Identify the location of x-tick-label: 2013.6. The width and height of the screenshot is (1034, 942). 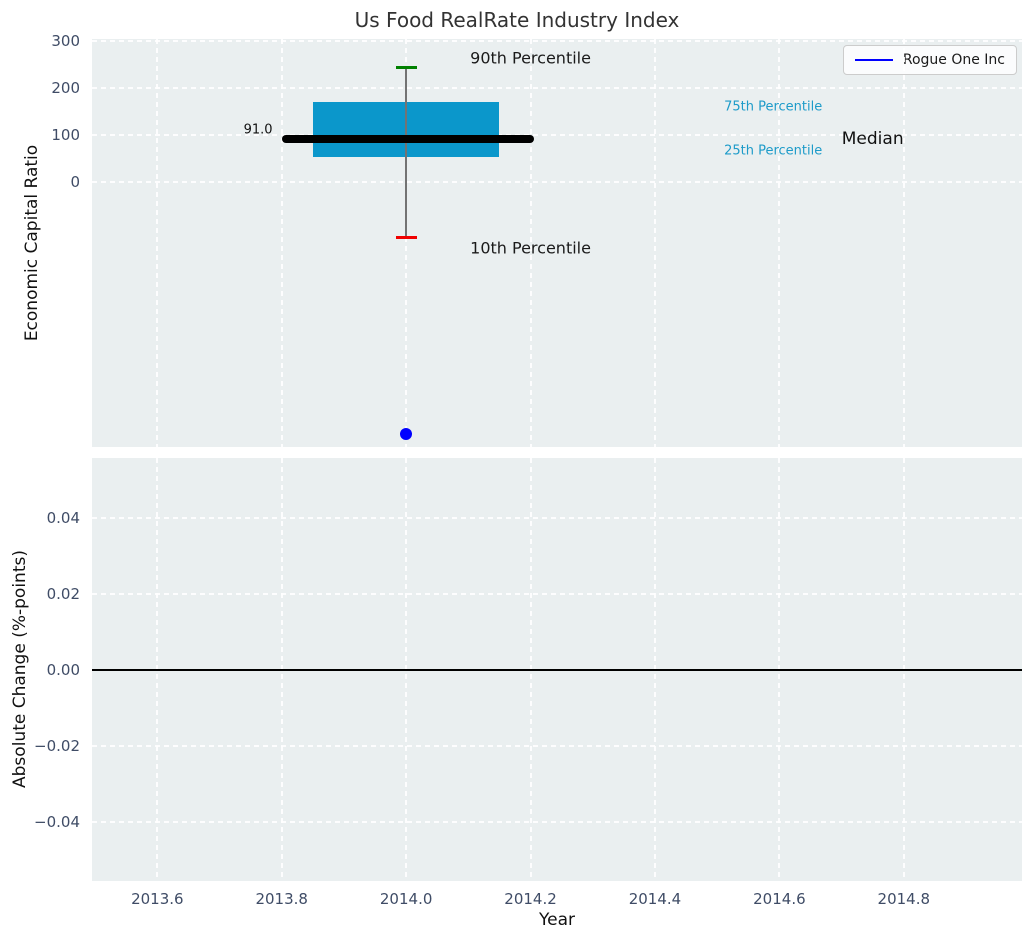
(157, 899).